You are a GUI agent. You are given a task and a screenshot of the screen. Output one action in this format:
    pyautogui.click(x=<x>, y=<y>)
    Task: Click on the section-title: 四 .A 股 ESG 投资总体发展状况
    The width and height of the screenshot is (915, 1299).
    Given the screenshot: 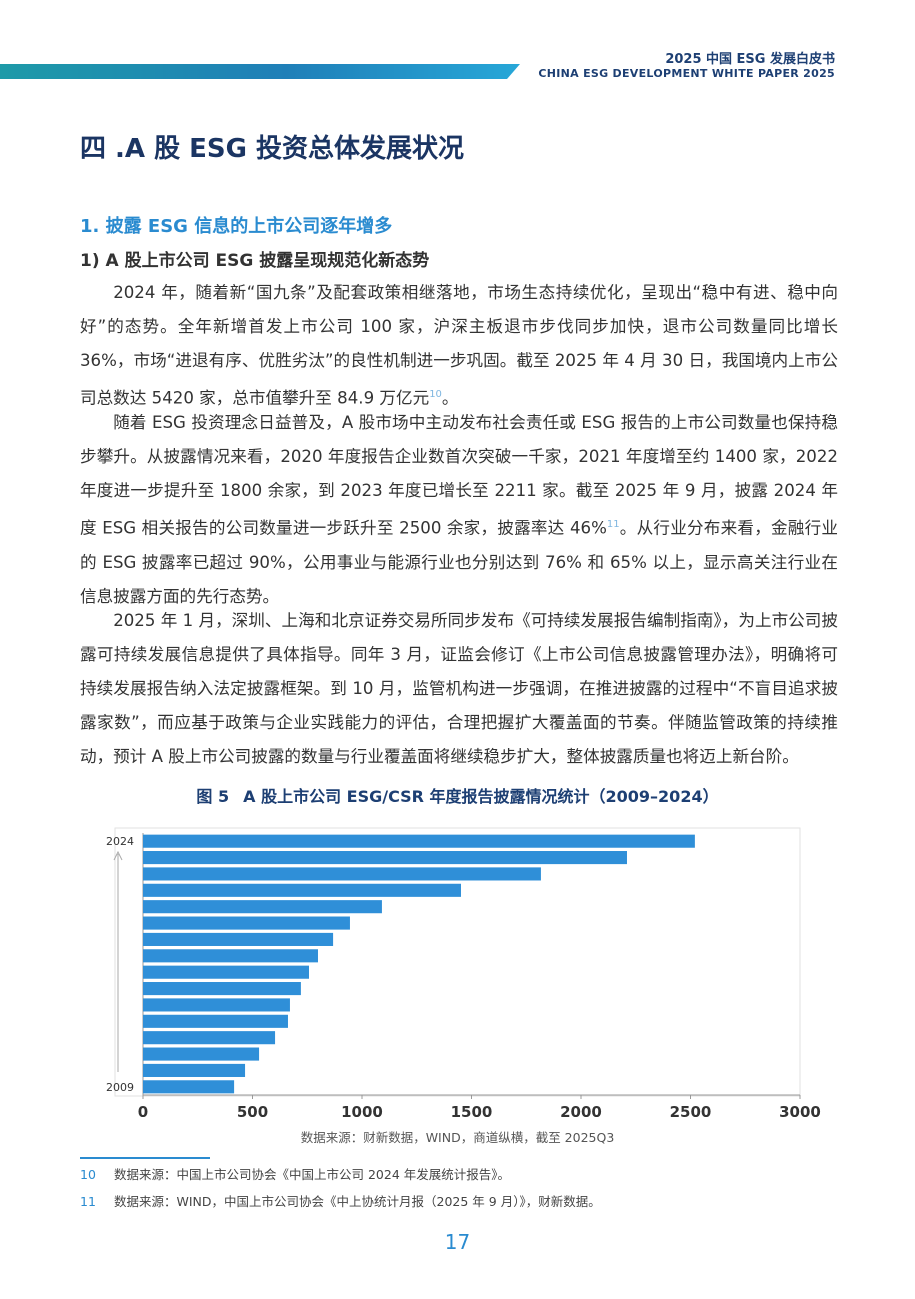 What is the action you would take?
    pyautogui.click(x=272, y=149)
    